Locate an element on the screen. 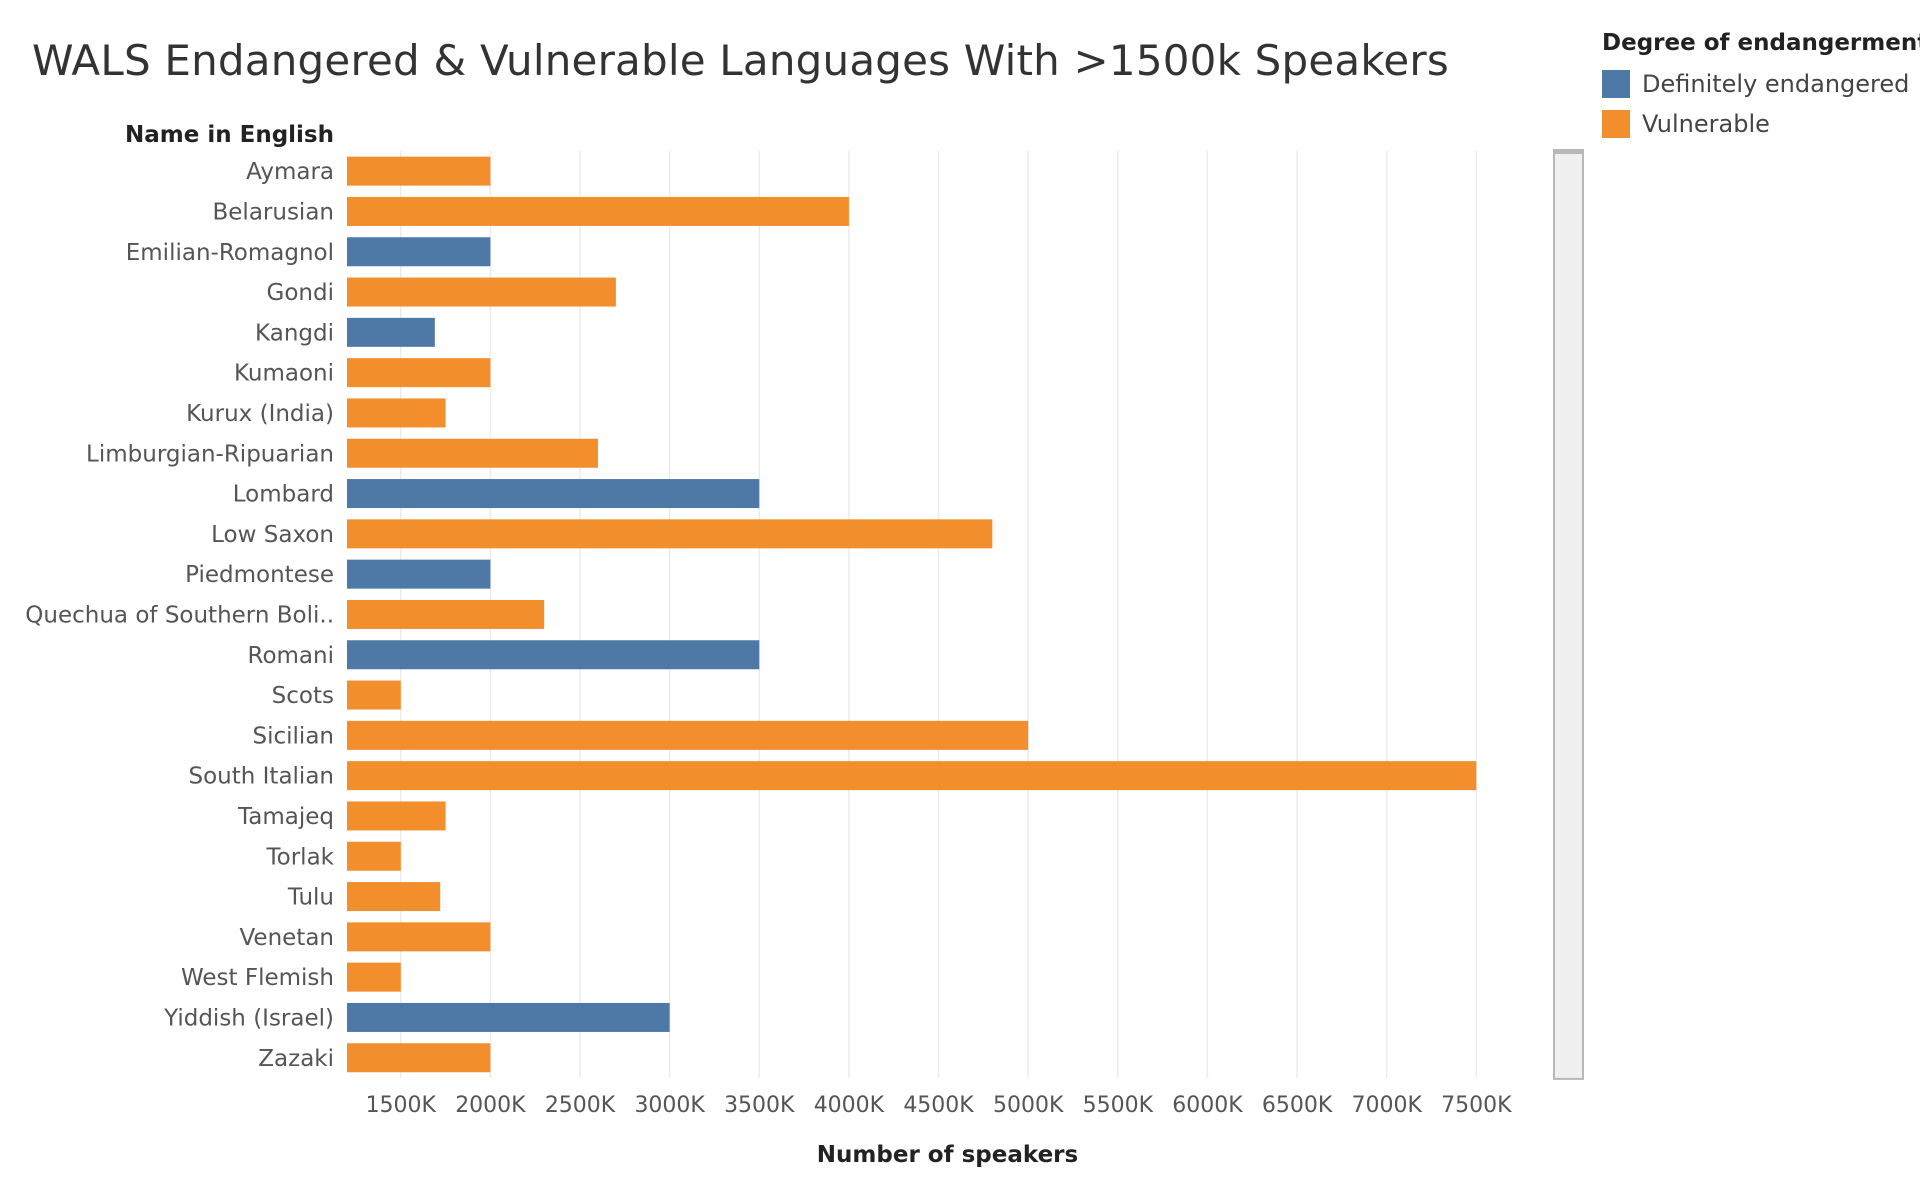 Image resolution: width=1920 pixels, height=1200 pixels. category-label-scots: Scots is located at coordinates (303, 696).